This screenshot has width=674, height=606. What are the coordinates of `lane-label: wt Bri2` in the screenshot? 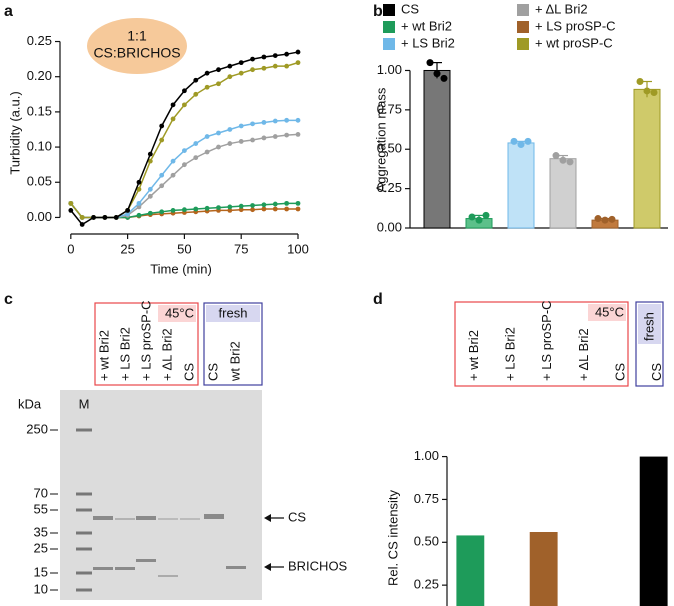 It's located at (234, 361).